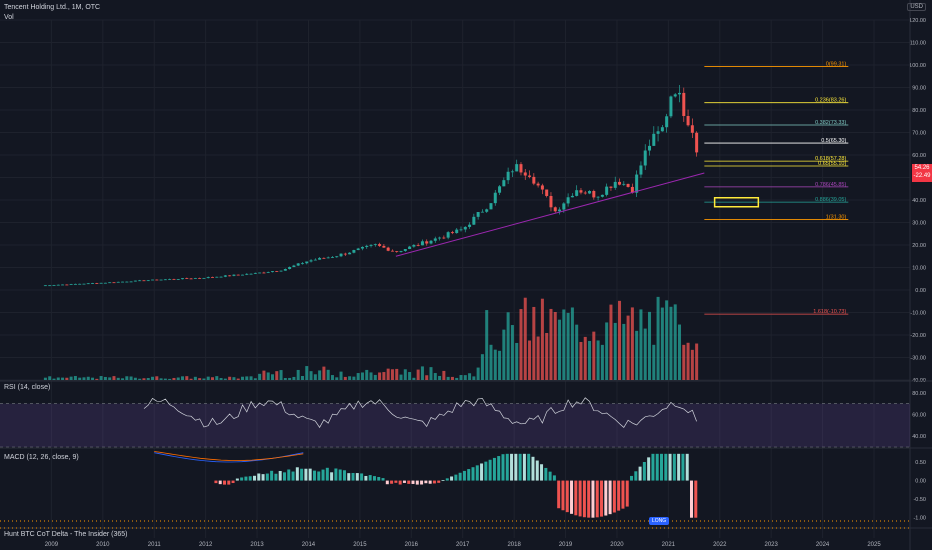  Describe the element at coordinates (155, 545) in the screenshot. I see `x-tick-label: 2011` at that location.